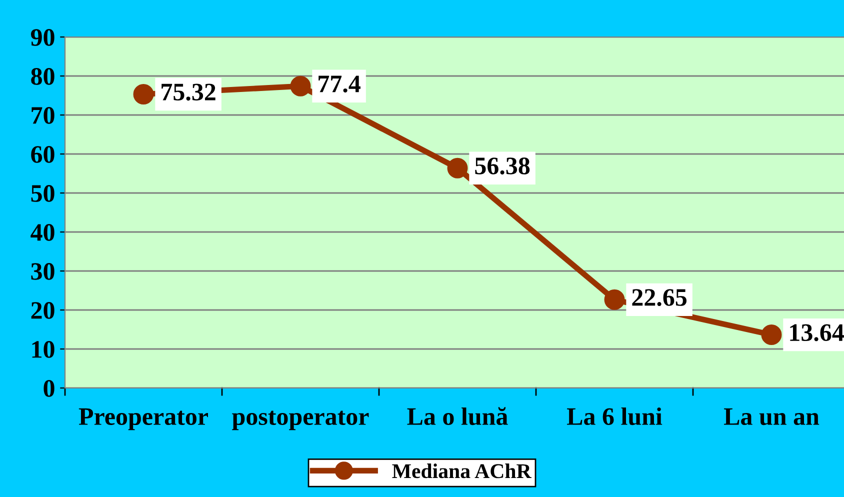 The image size is (844, 497). What do you see at coordinates (189, 92) in the screenshot?
I see `data-label: 75.32` at bounding box center [189, 92].